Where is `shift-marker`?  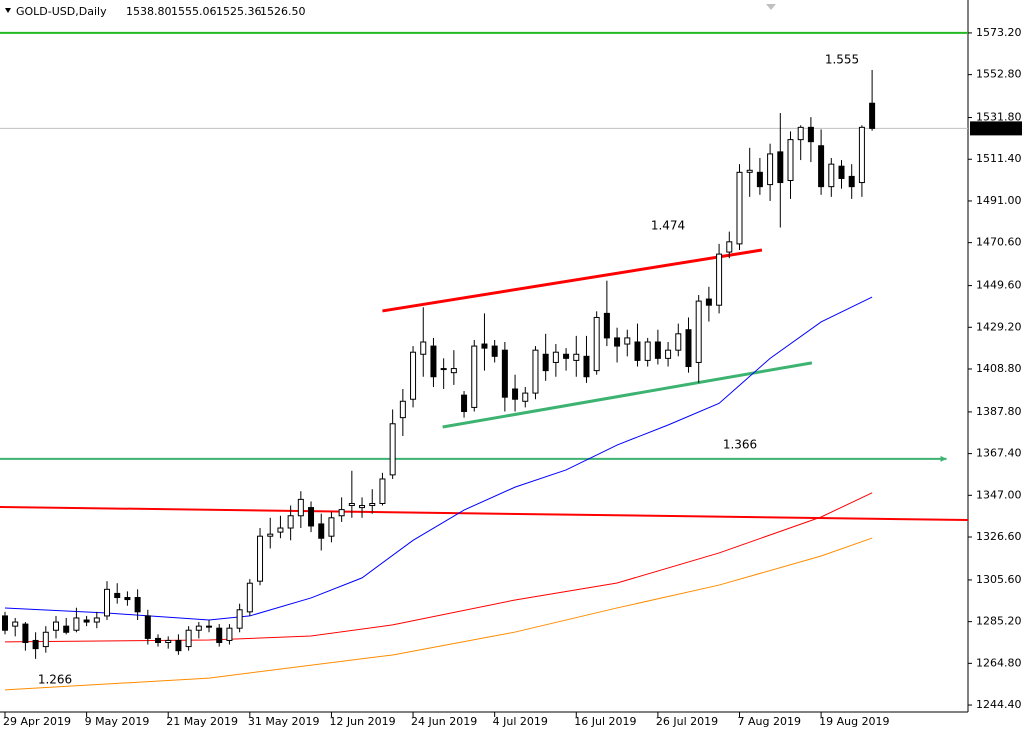 shift-marker is located at coordinates (771, 7).